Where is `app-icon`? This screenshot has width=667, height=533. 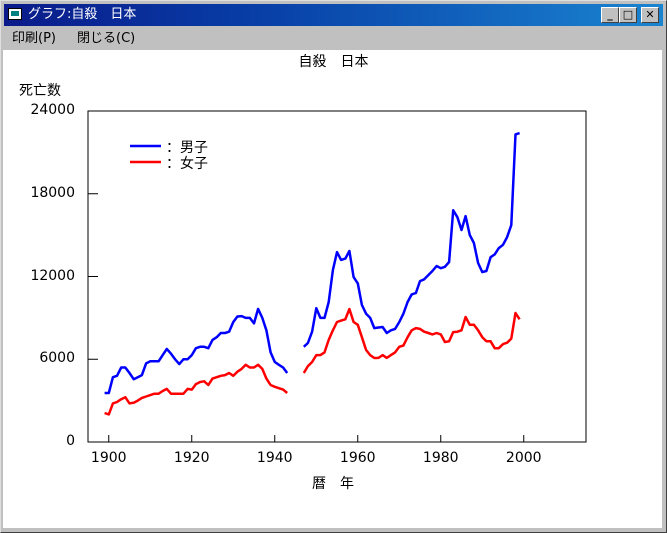
app-icon is located at coordinates (15, 14).